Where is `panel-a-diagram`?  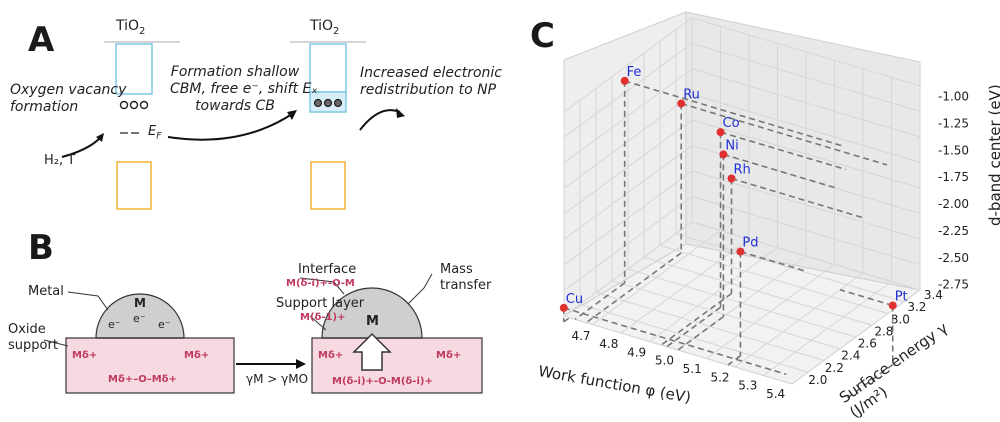 panel-a-diagram is located at coordinates (233, 125).